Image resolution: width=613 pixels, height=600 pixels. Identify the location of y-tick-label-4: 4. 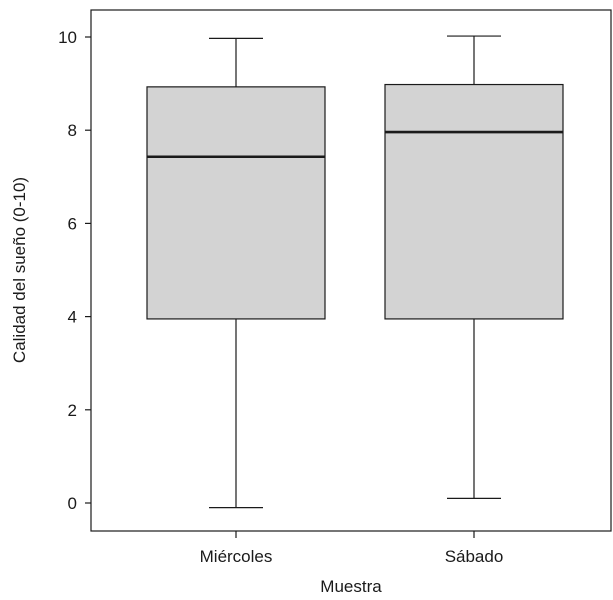
(72, 317).